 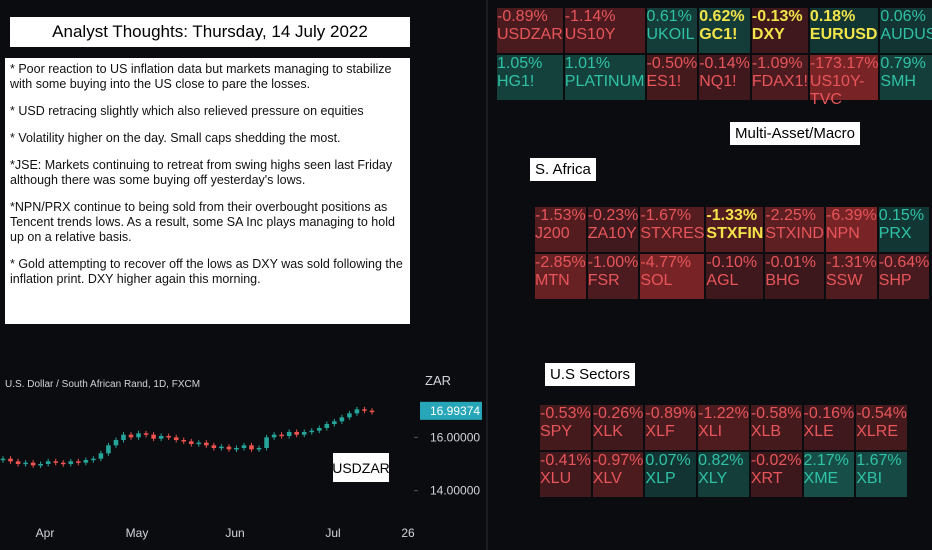 I want to click on x-tick-label: Apr, so click(x=45, y=533).